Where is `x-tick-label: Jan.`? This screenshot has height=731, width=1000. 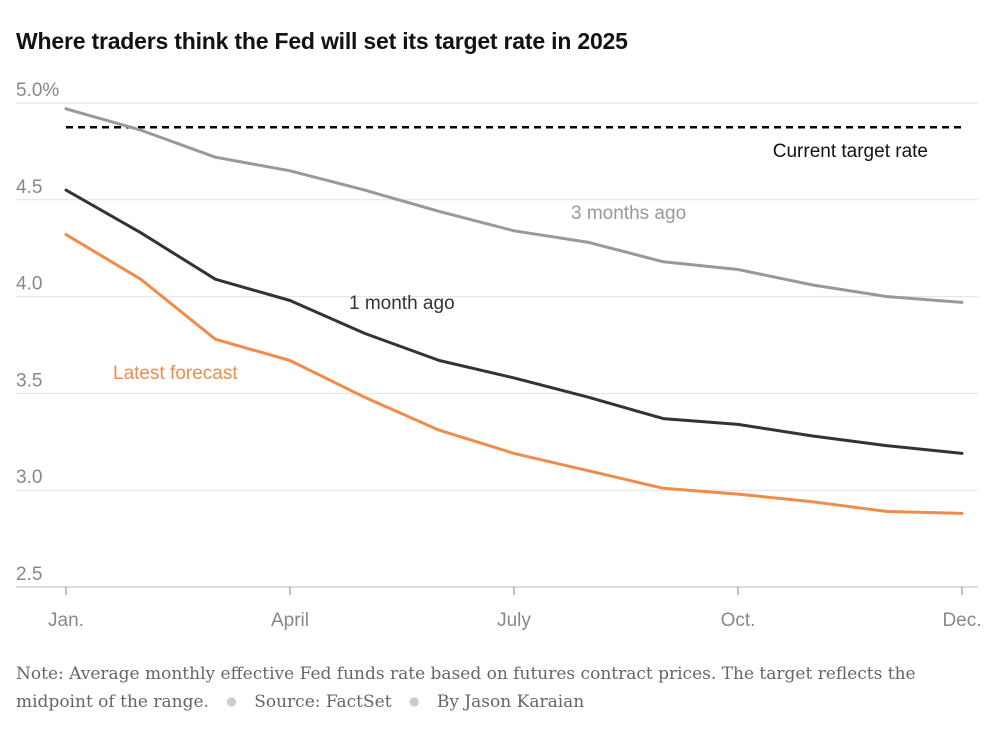
x-tick-label: Jan. is located at coordinates (66, 620).